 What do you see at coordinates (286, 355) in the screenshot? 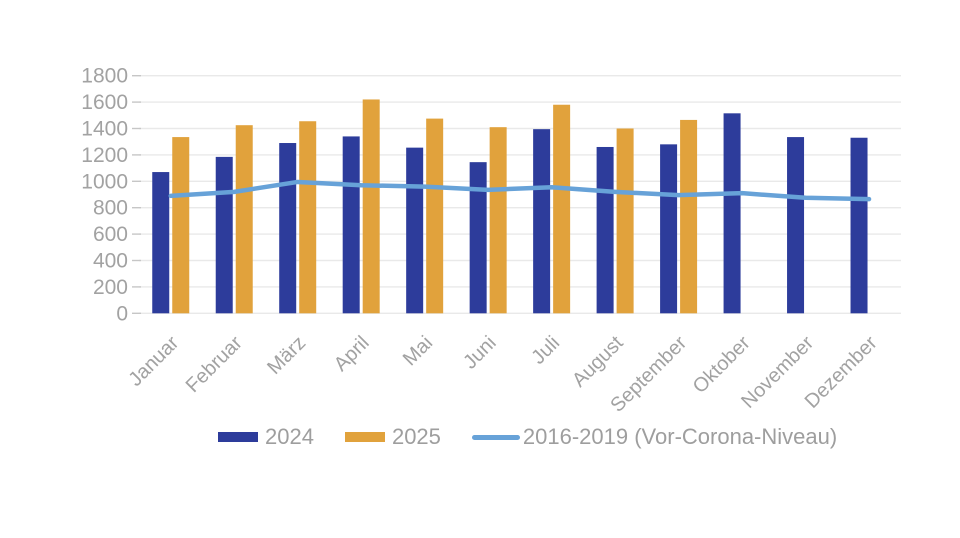
I see `x-axis-label-märz: März` at bounding box center [286, 355].